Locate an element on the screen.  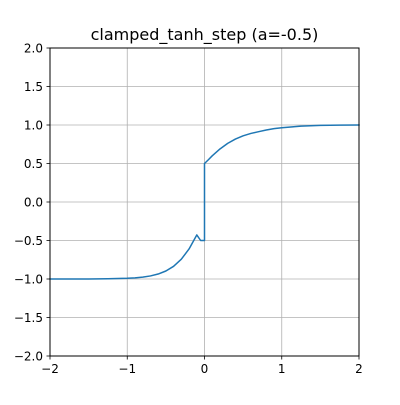
y-tick-label: −0.5 is located at coordinates (28, 241).